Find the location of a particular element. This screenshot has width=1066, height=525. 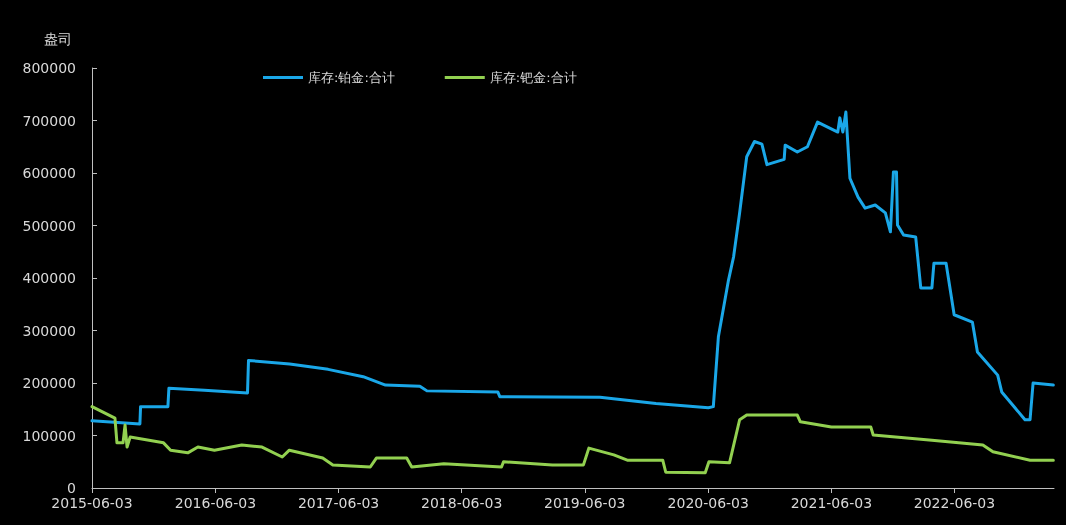

legend-label: 库存:铂金:合计 is located at coordinates (351, 77).